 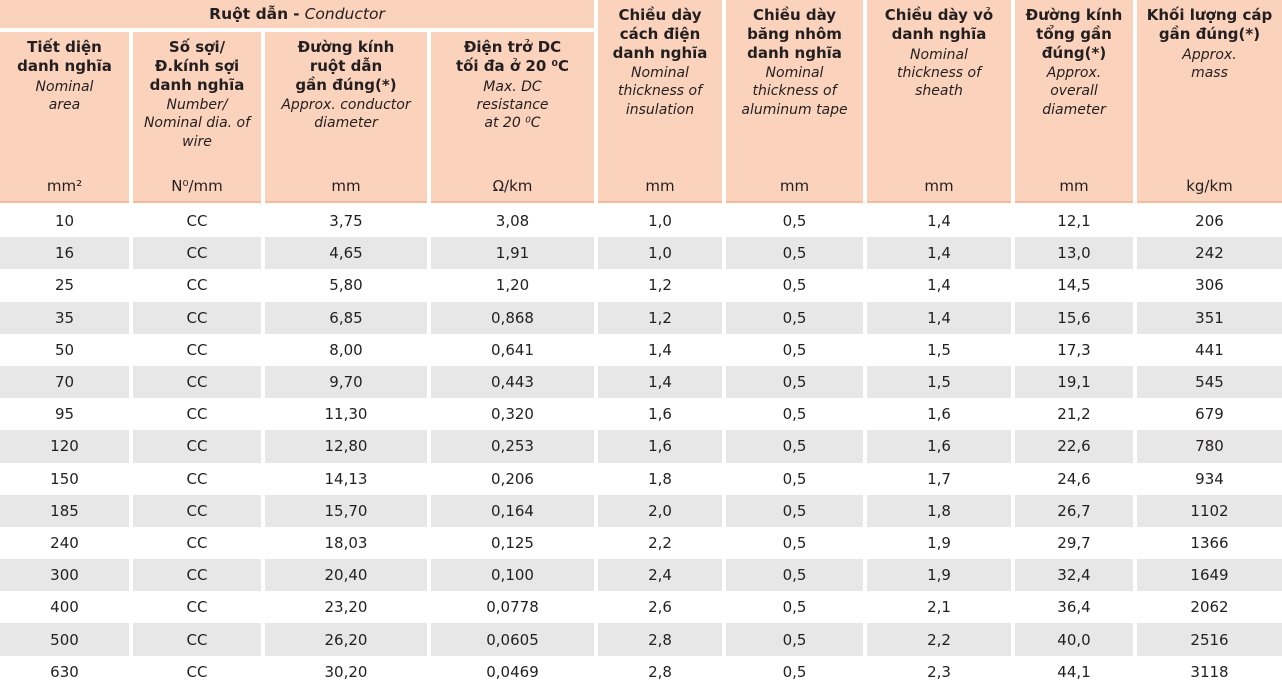 I want to click on table-row: 10 CC 3,75 3,08 1,0 0,5 1,4 12,1 206, so click(x=641, y=221).